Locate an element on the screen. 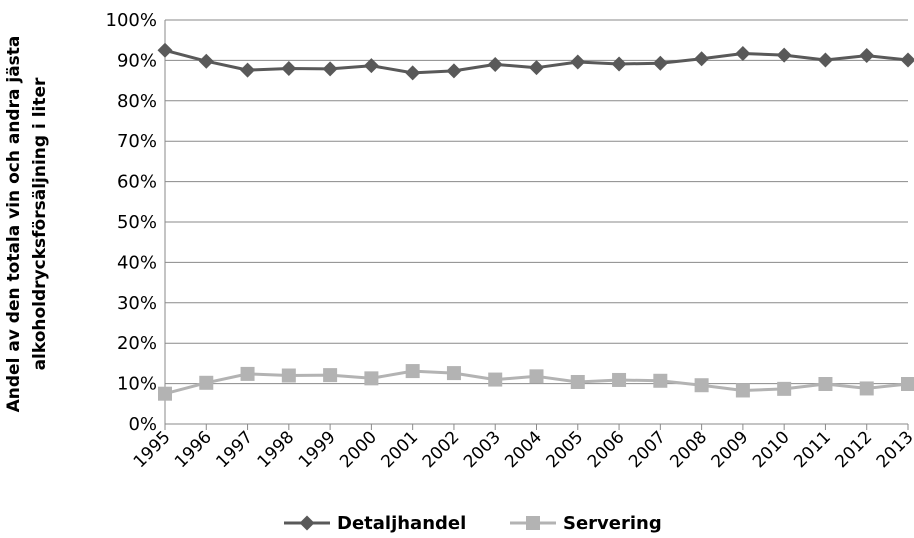 The image size is (914, 538). data-point-servering-2010 is located at coordinates (784, 388).